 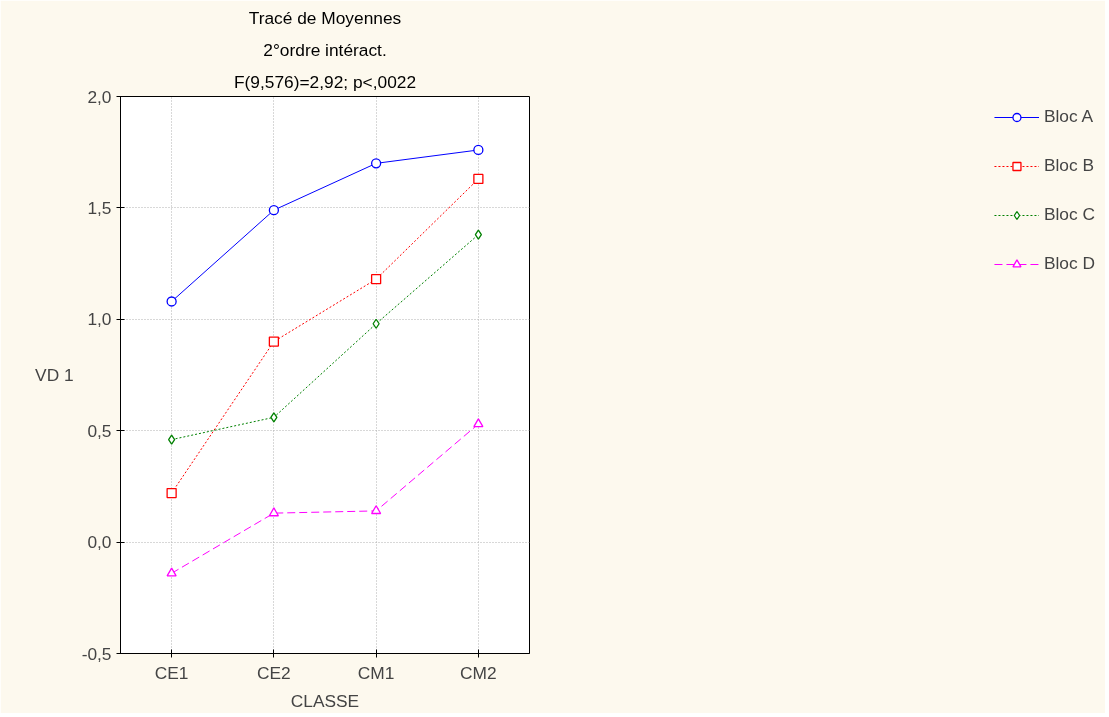 What do you see at coordinates (1069, 263) in the screenshot?
I see `legend-label: Bloc D` at bounding box center [1069, 263].